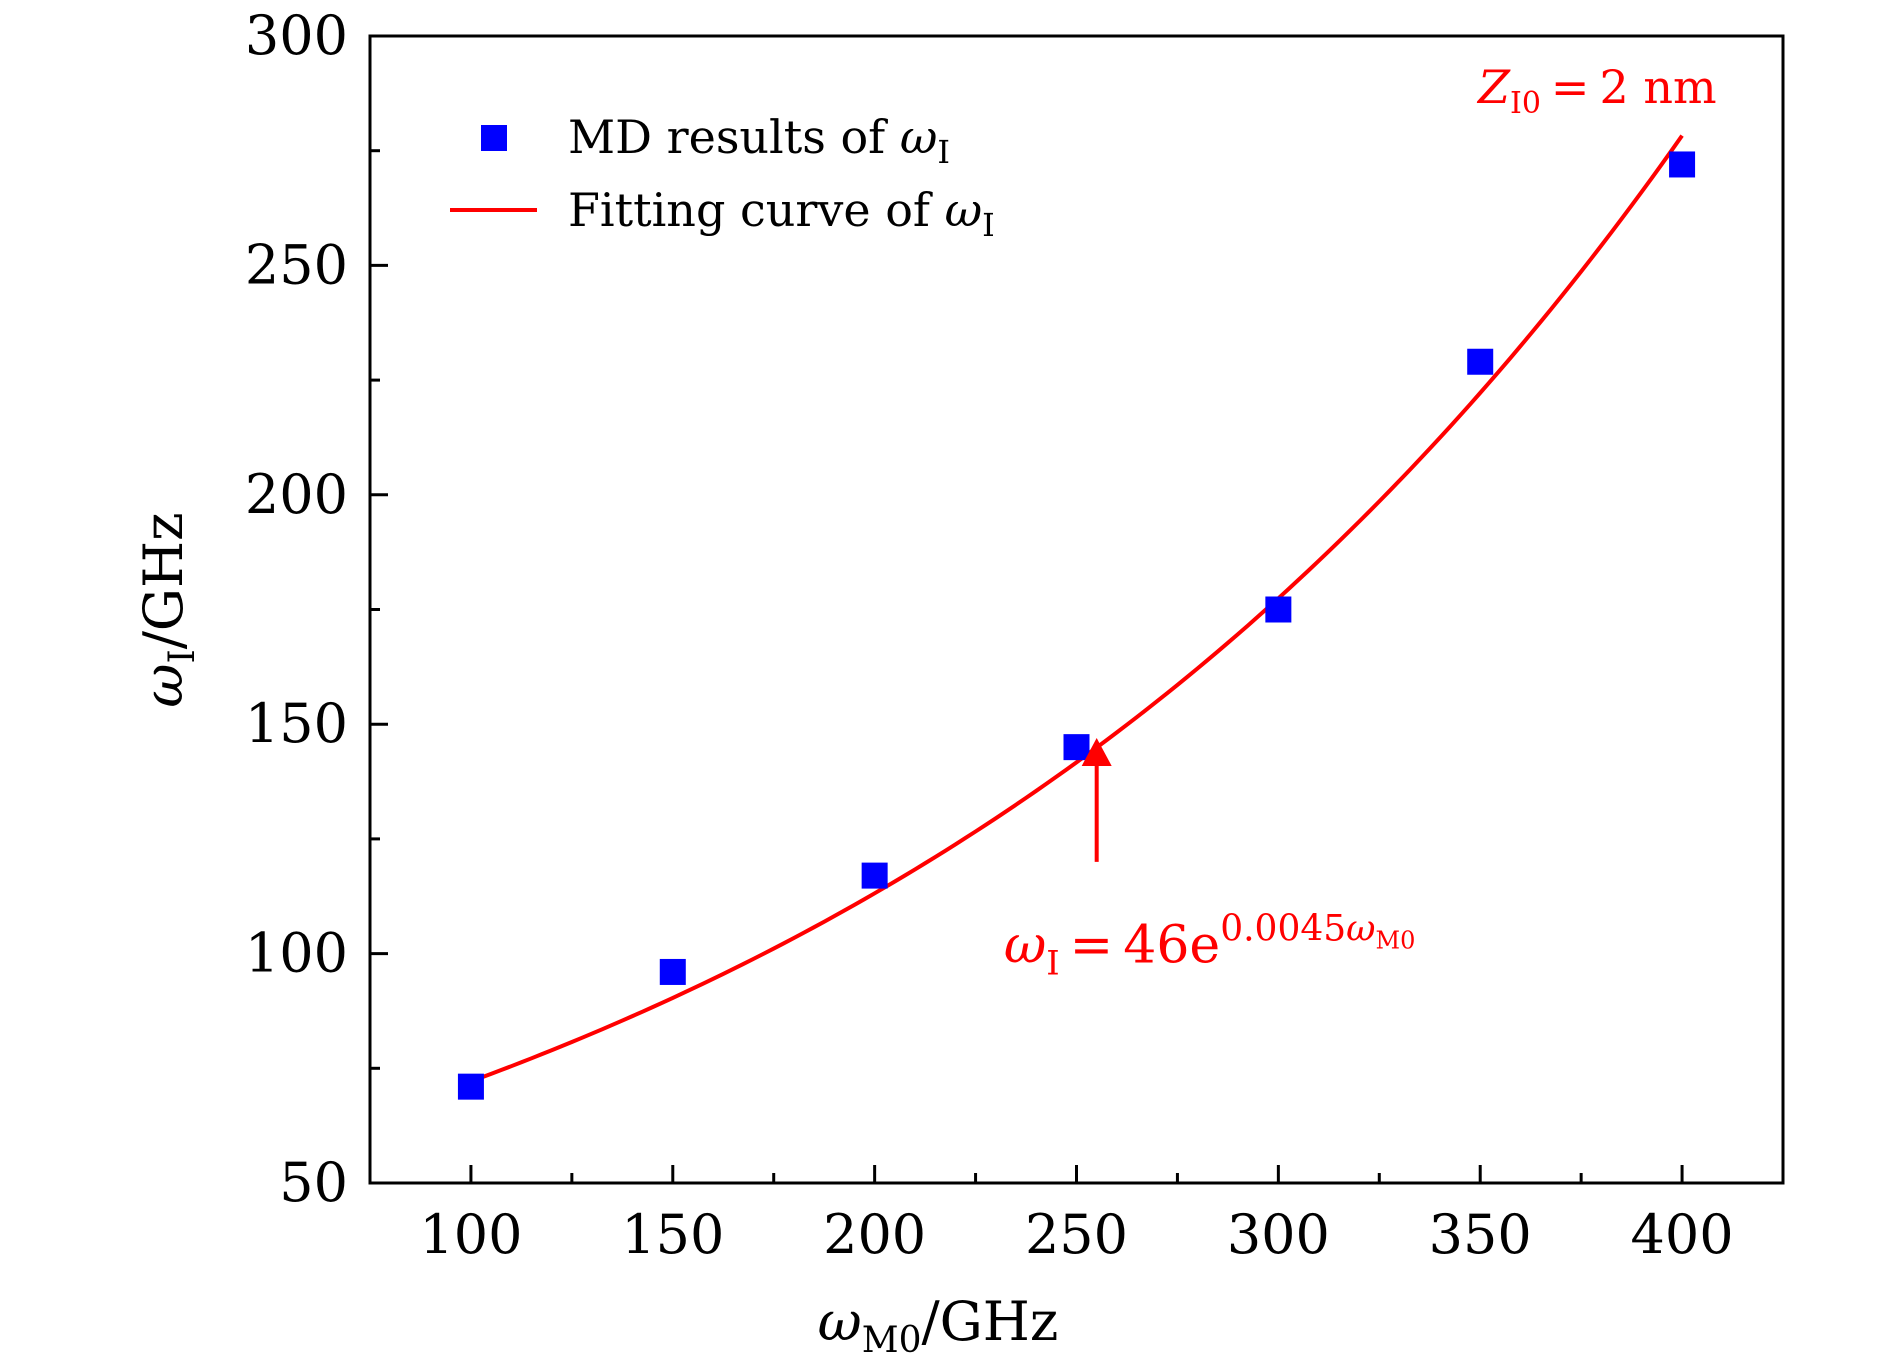  What do you see at coordinates (296, 264) in the screenshot?
I see `y-tick-label: 250` at bounding box center [296, 264].